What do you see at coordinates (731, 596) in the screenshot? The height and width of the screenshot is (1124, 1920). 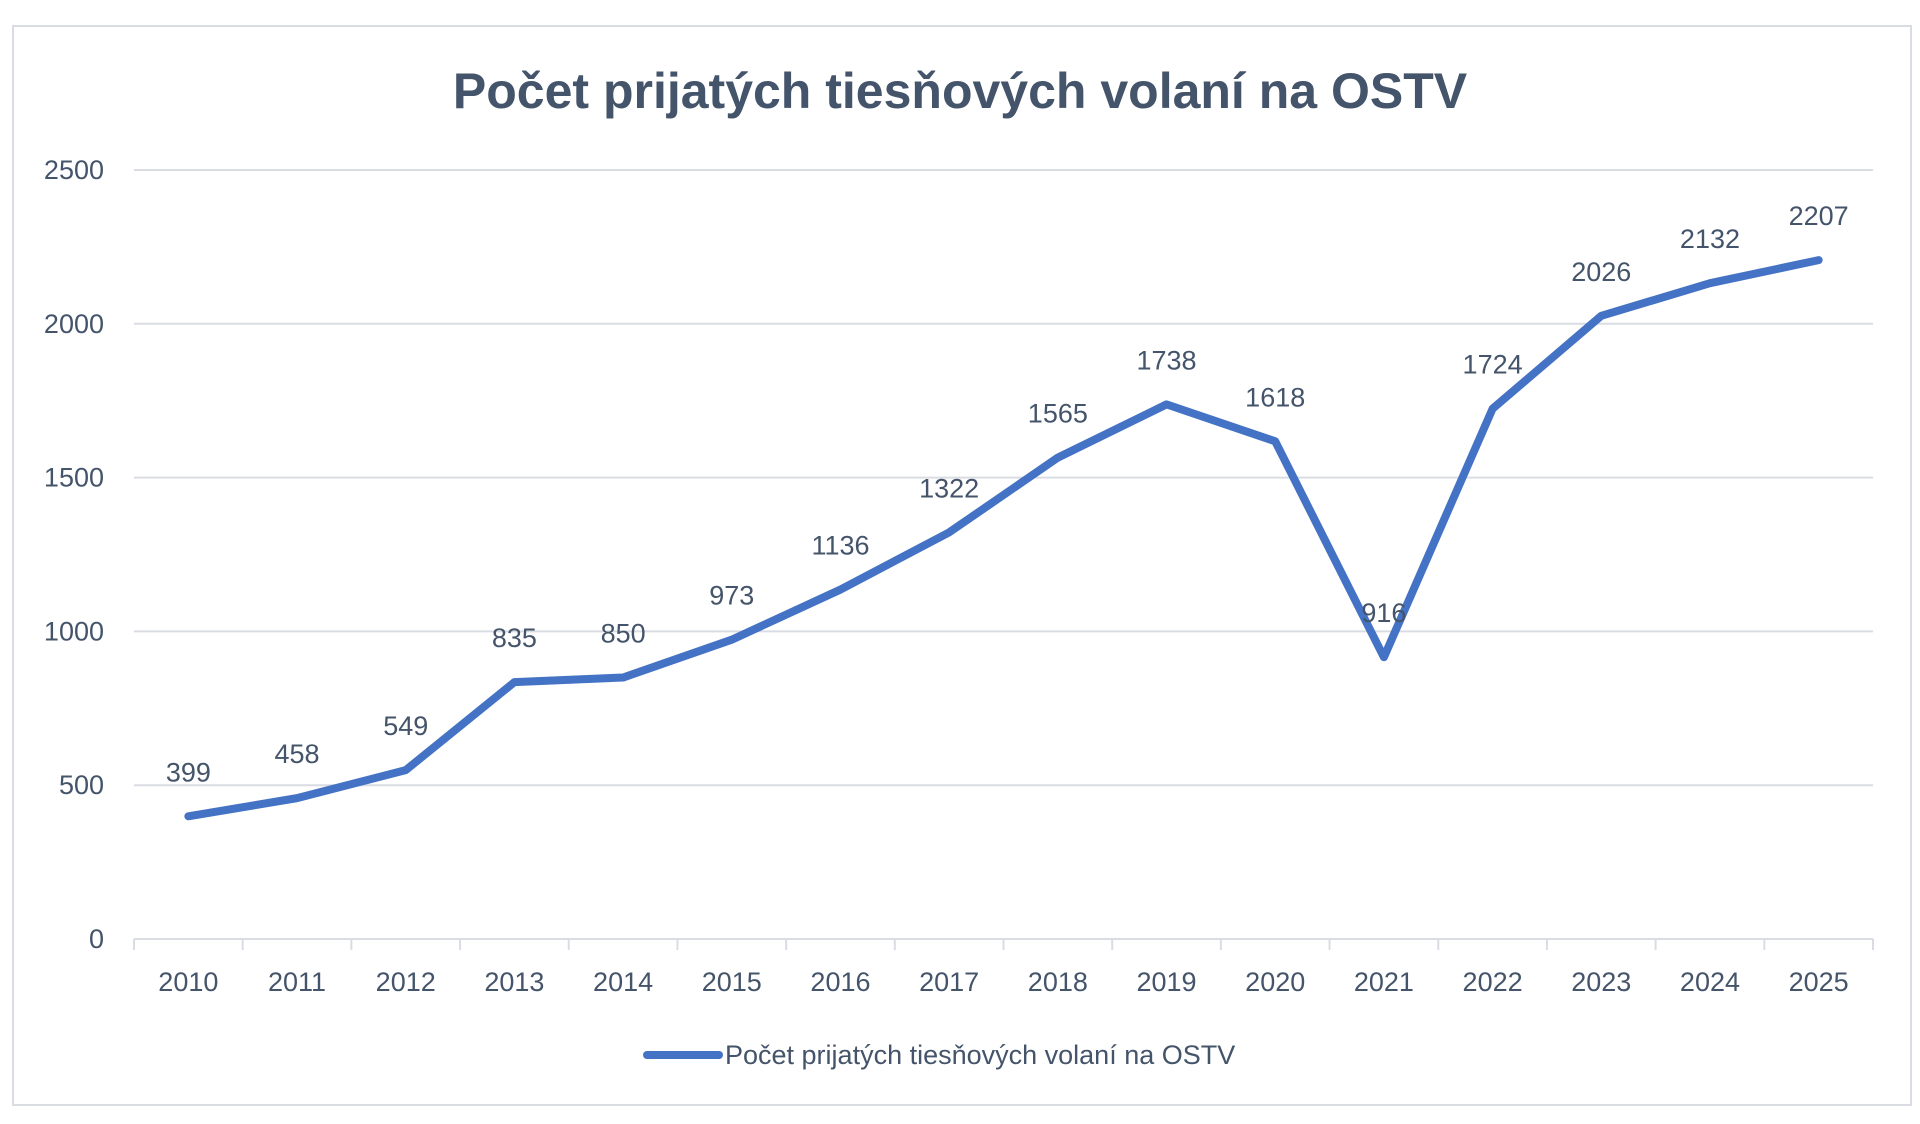 I see `data-label: 973` at bounding box center [731, 596].